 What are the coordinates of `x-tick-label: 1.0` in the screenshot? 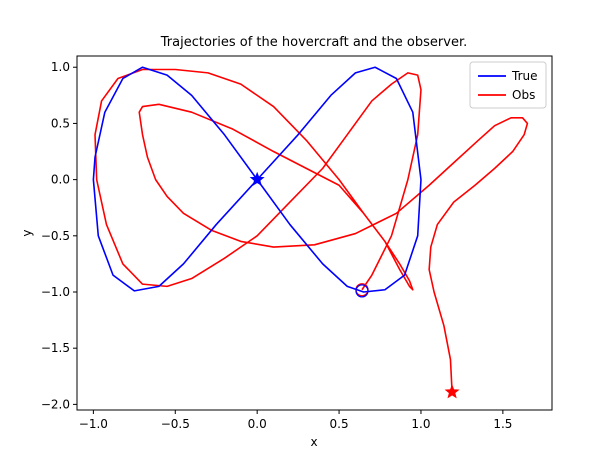 It's located at (420, 424).